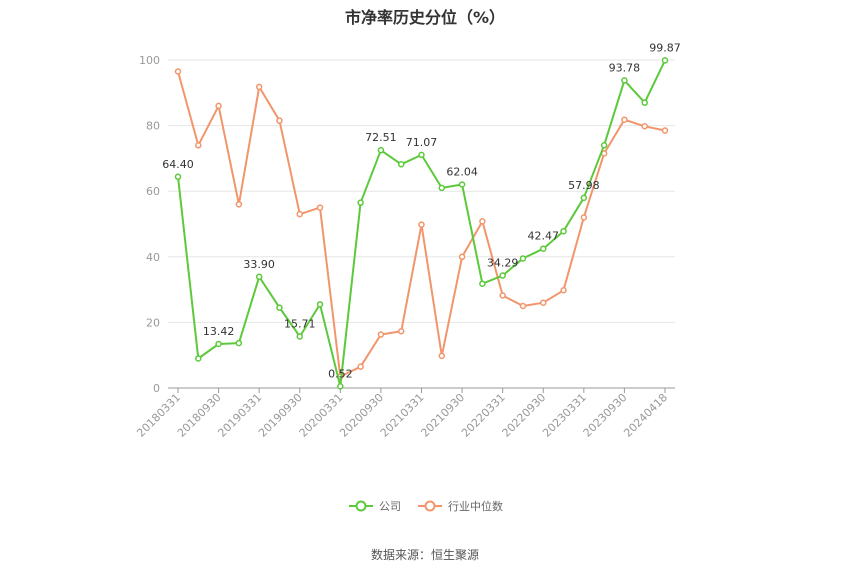  I want to click on x-tick-label: 20240418, so click(645, 415).